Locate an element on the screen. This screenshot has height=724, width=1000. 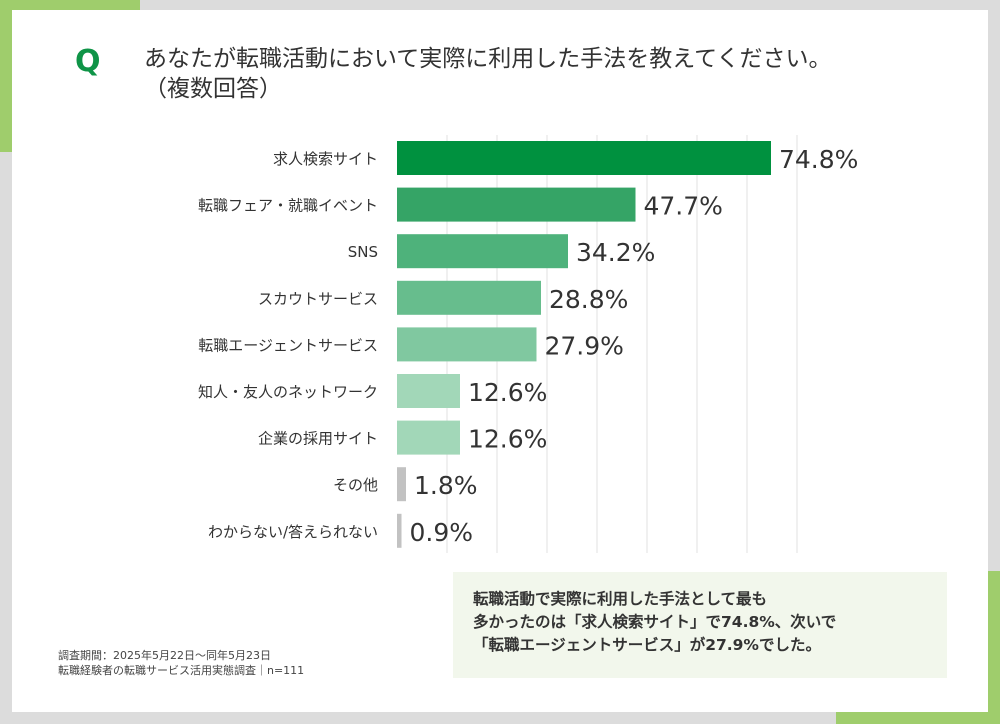
category-label: 転職エージェントサービス is located at coordinates (288, 345).